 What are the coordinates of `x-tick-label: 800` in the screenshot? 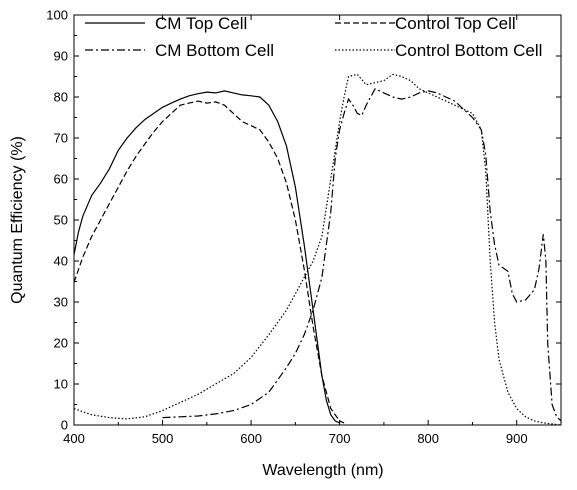 It's located at (428, 438).